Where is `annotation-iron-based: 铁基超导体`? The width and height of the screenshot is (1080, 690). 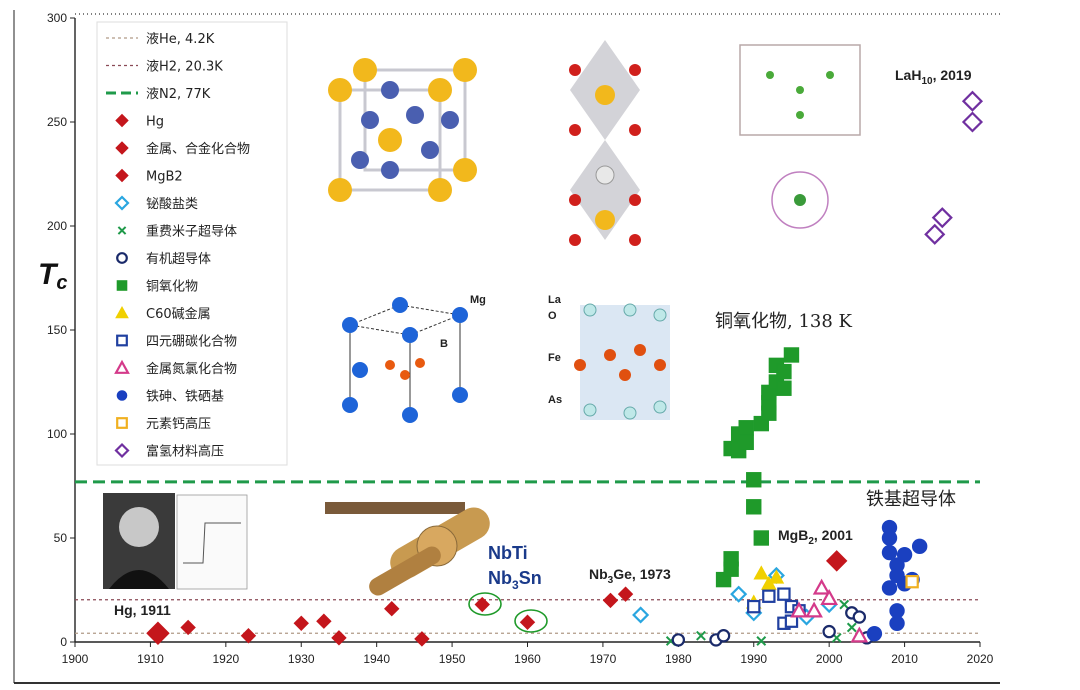
annotation-iron-based: 铁基超导体 is located at coordinates (911, 499).